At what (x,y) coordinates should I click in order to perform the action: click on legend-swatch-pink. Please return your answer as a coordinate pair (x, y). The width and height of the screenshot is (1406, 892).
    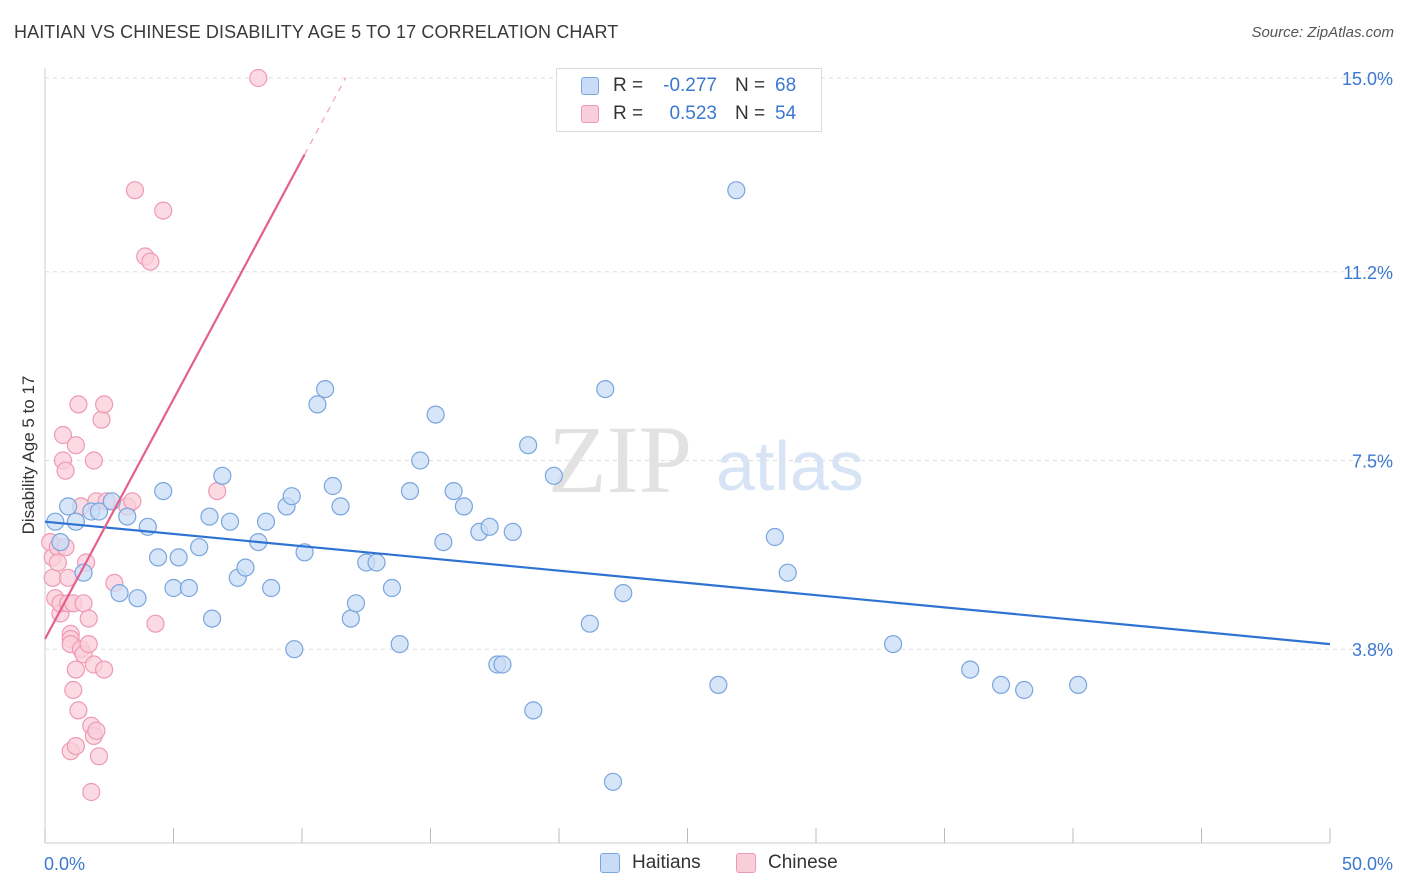
    Looking at the image, I should click on (590, 114).